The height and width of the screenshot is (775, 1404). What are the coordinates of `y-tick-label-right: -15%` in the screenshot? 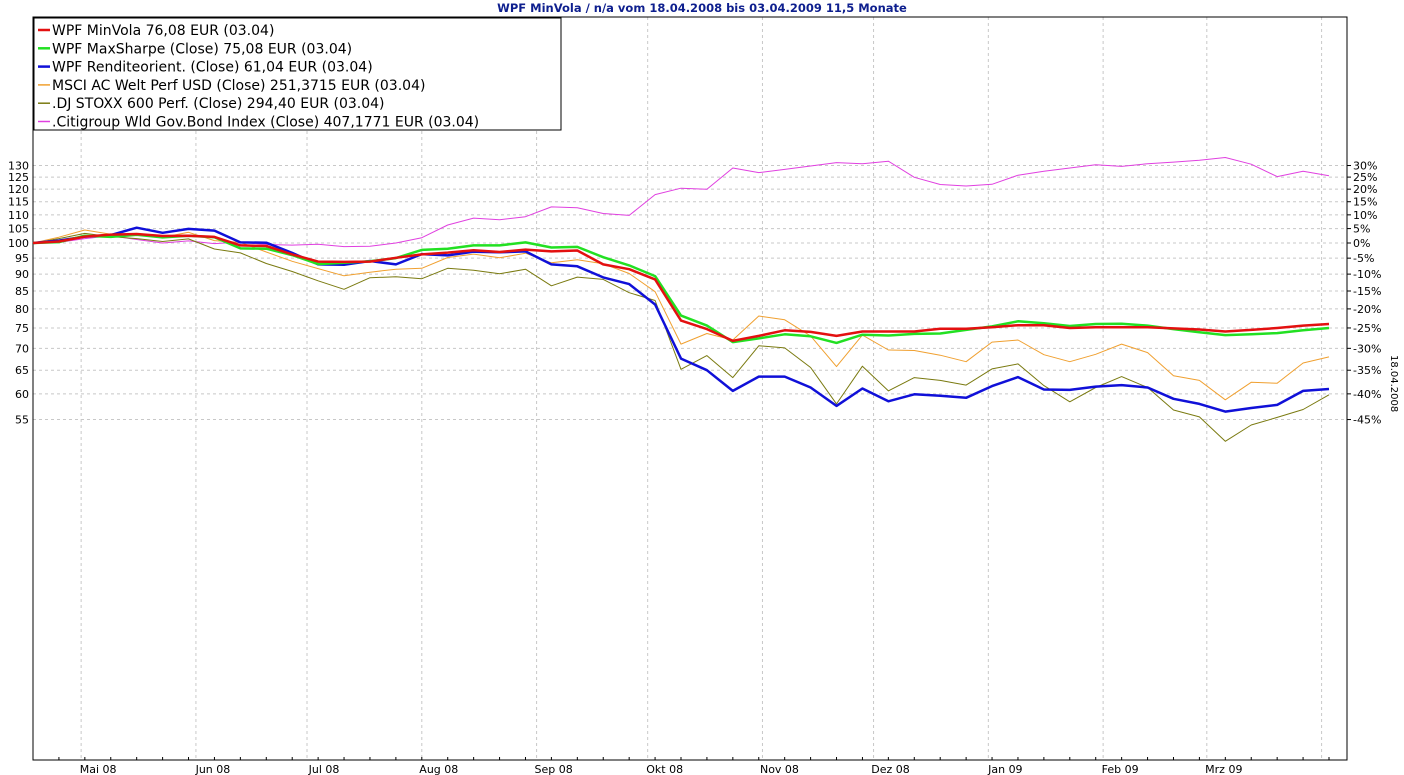 It's located at (1367, 291).